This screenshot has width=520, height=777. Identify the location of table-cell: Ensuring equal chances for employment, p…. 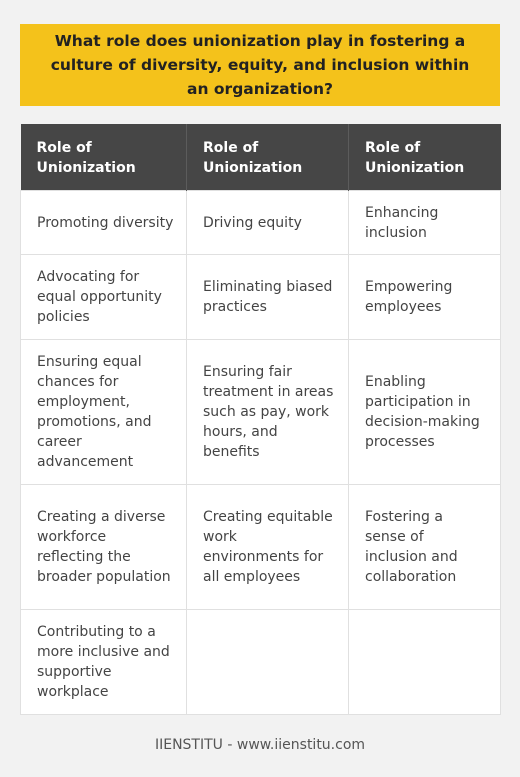
(103, 412).